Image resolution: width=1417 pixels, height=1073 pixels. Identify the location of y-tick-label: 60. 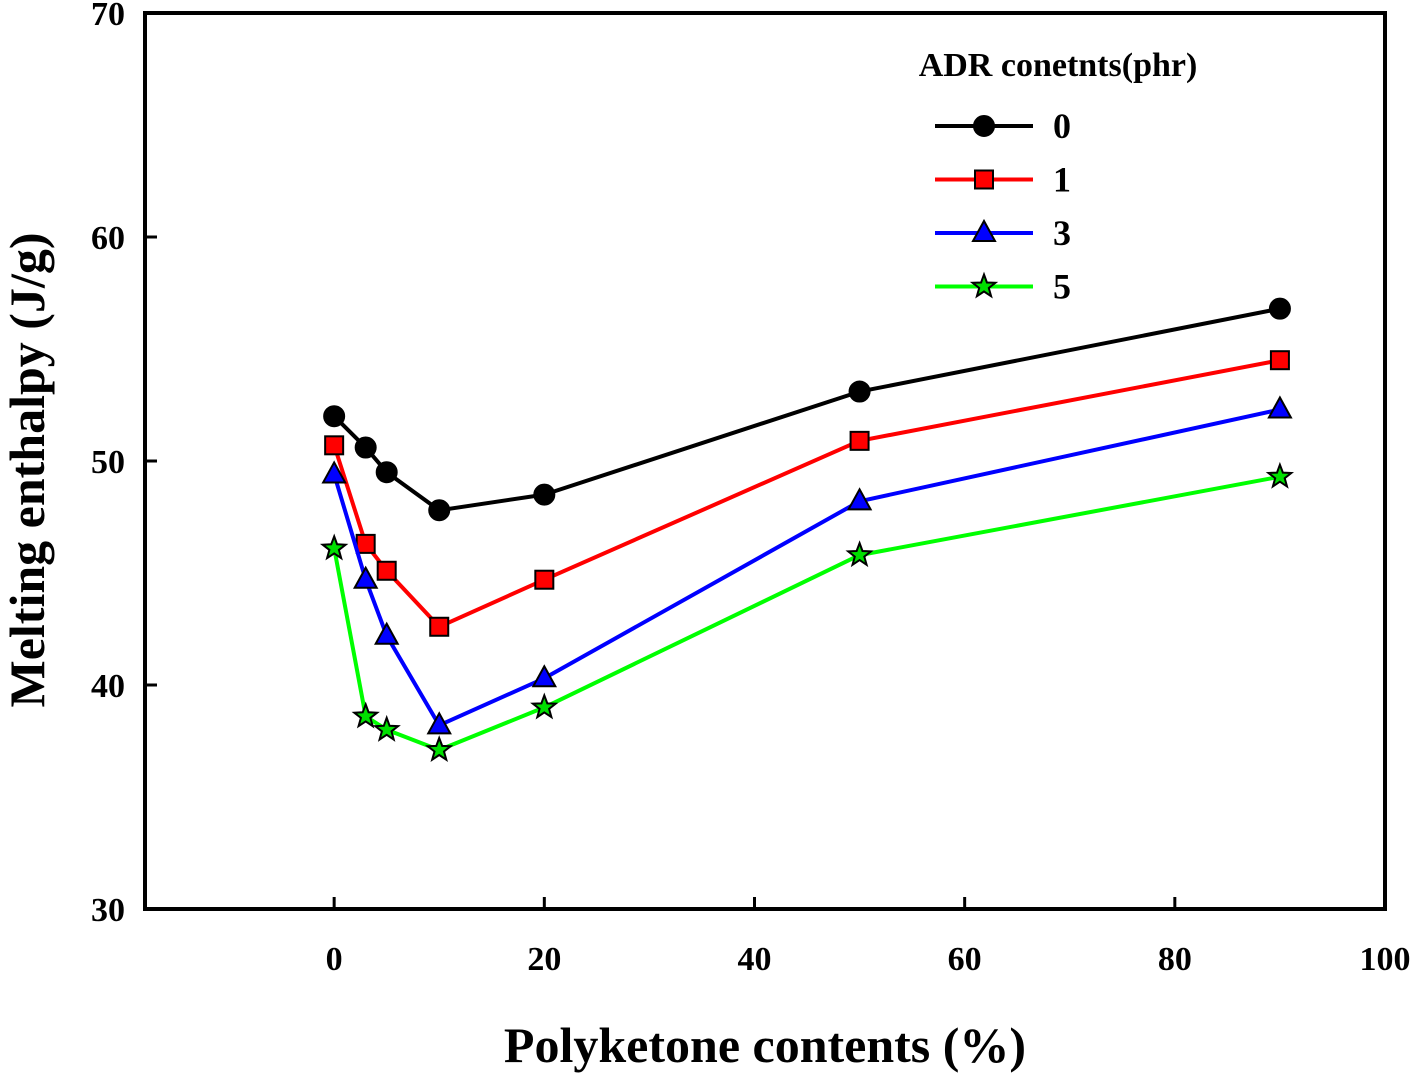
(108, 238).